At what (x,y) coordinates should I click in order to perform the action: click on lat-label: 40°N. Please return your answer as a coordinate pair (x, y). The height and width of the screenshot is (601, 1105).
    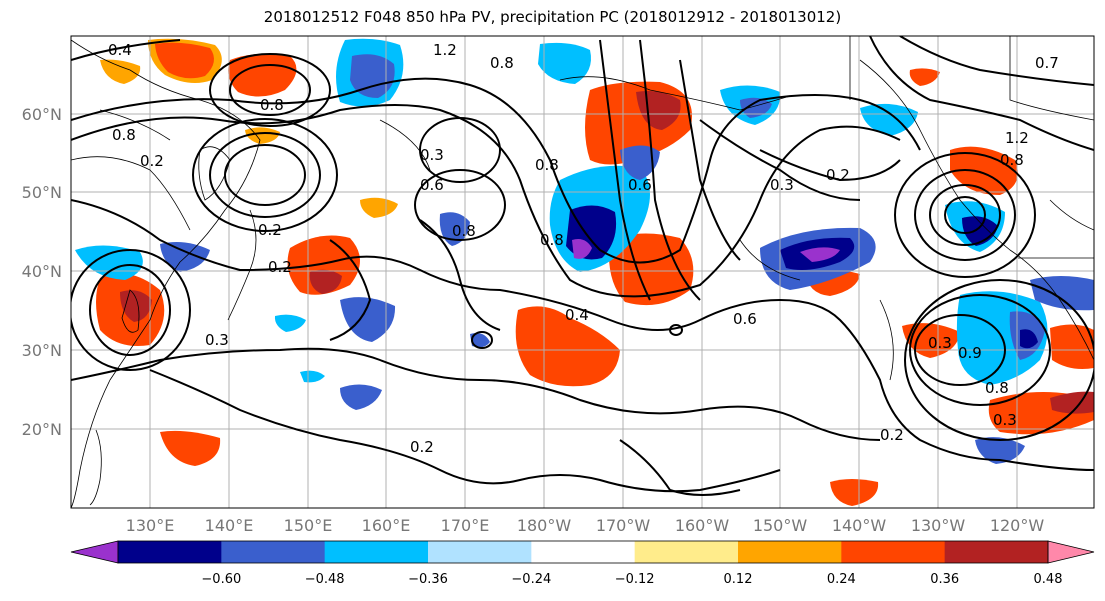
    Looking at the image, I should click on (42, 271).